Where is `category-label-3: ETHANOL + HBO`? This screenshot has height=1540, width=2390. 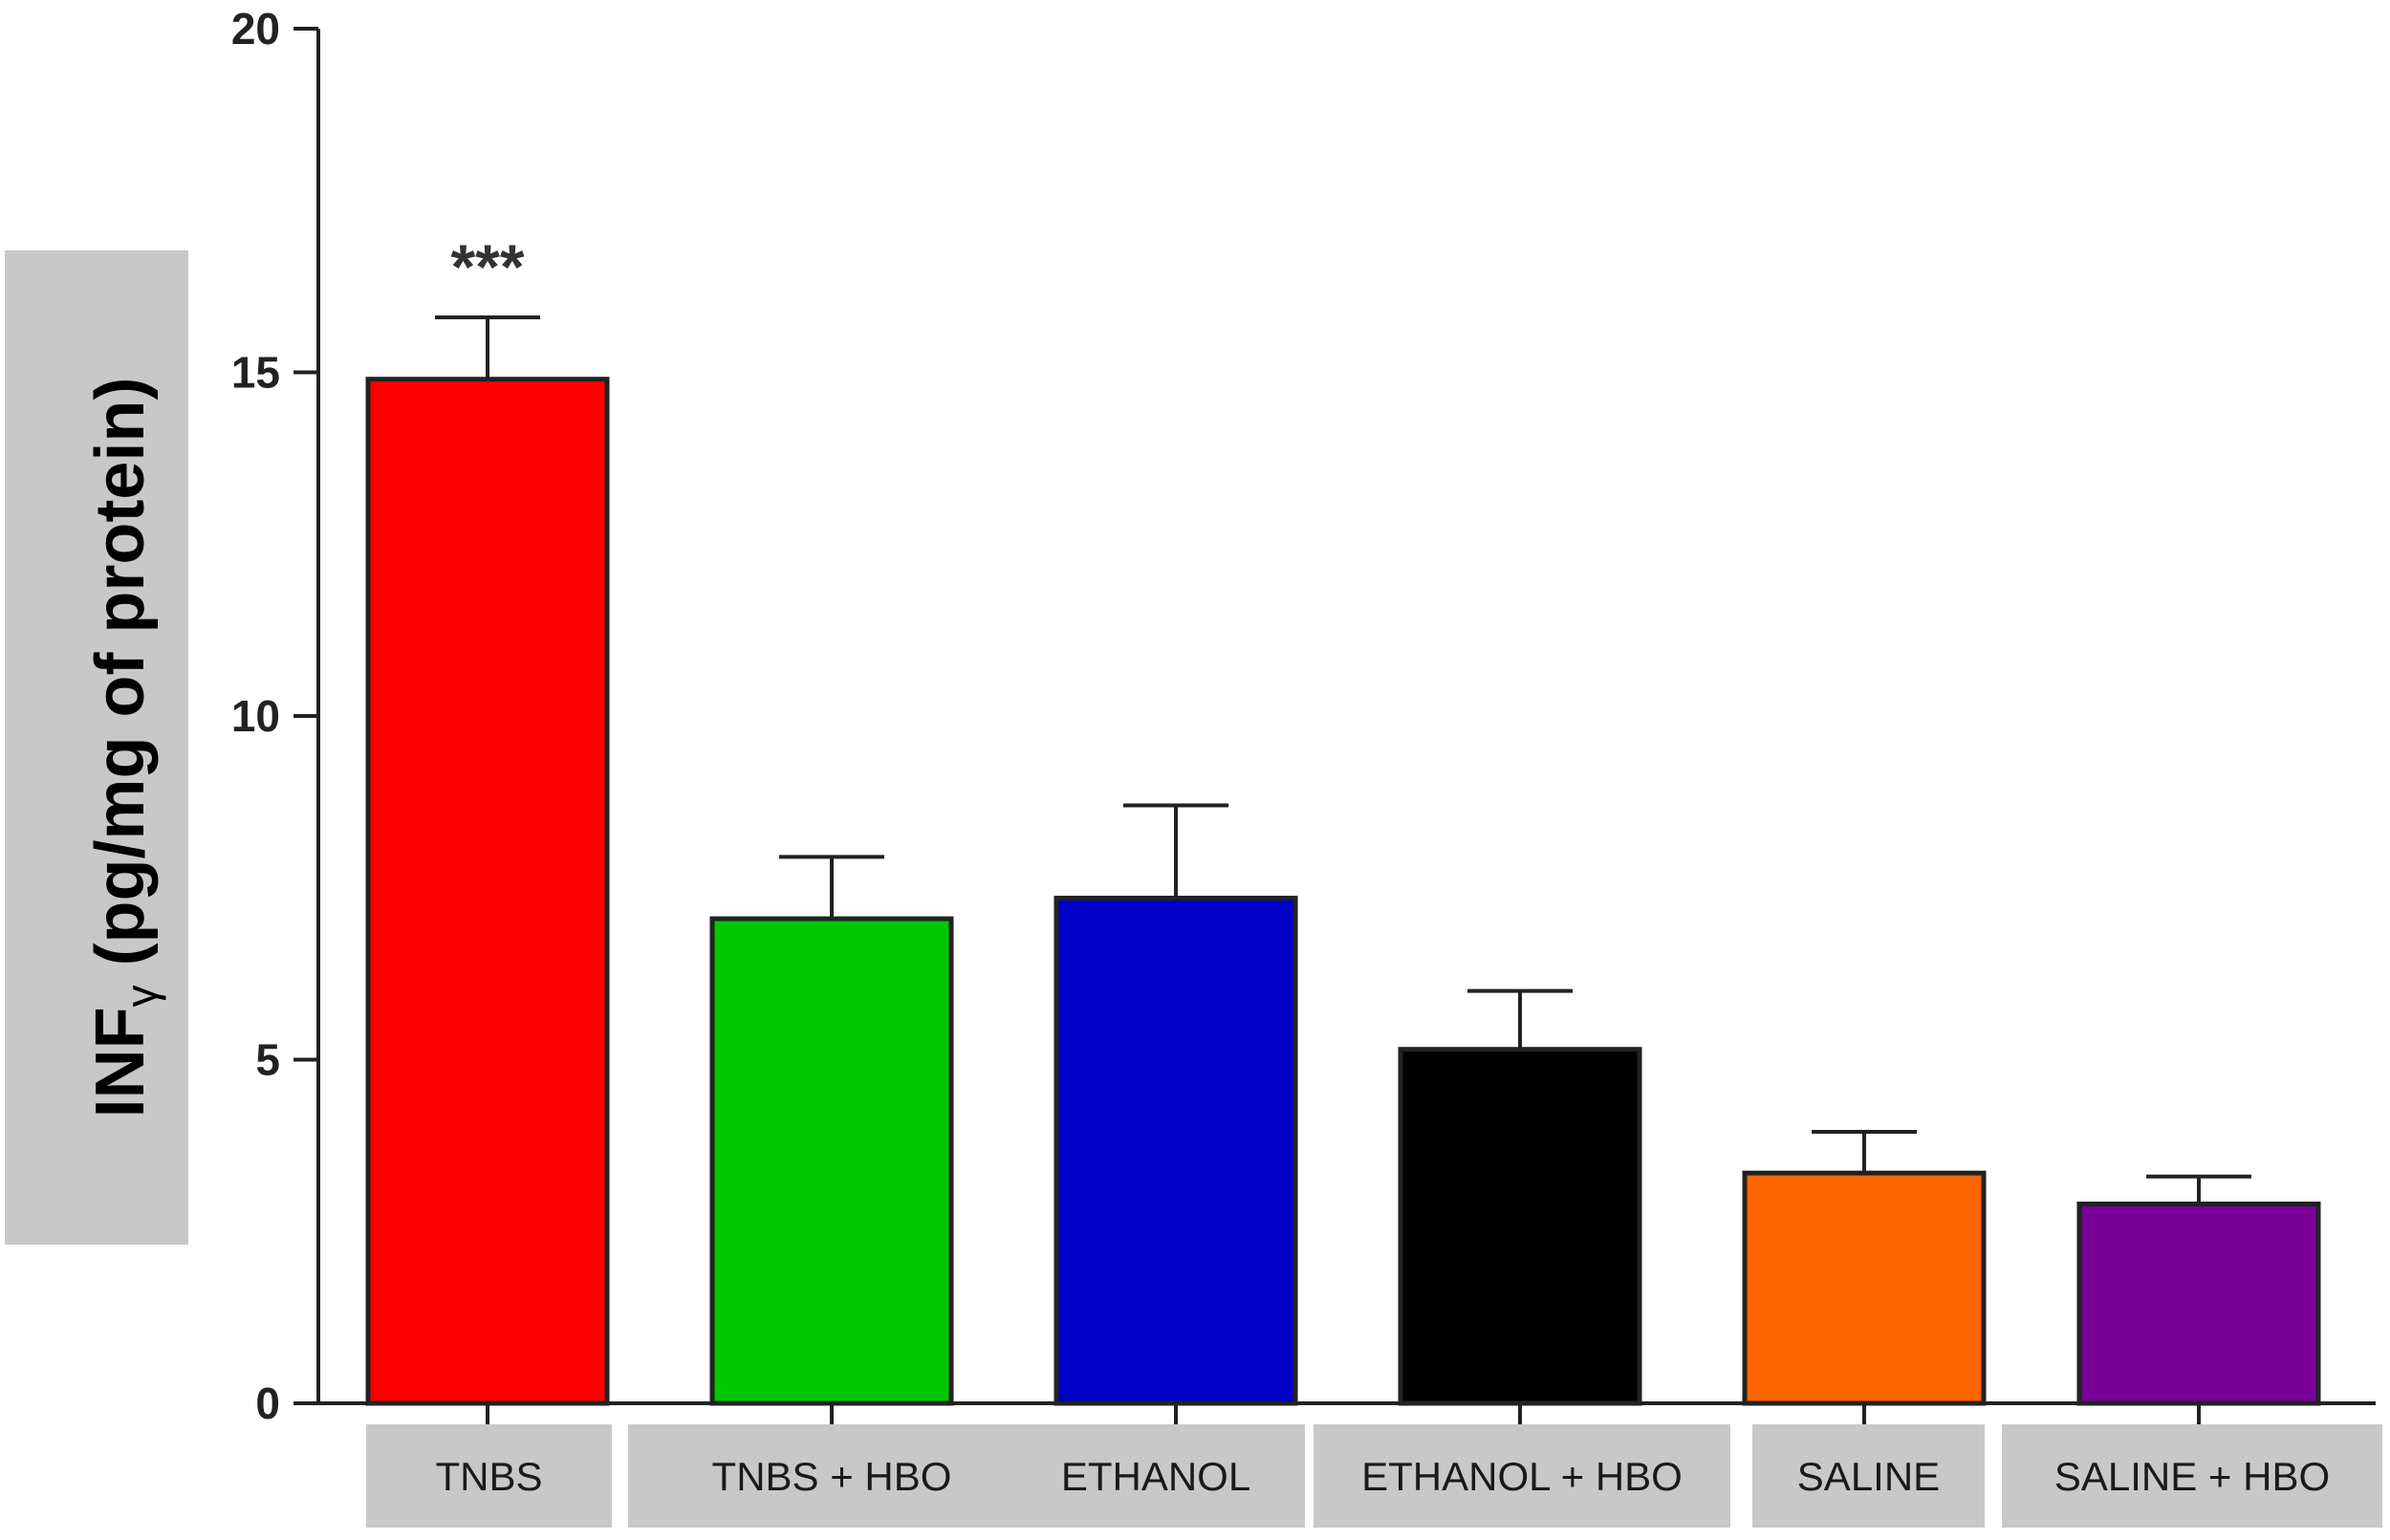 category-label-3: ETHANOL + HBO is located at coordinates (1522, 1477).